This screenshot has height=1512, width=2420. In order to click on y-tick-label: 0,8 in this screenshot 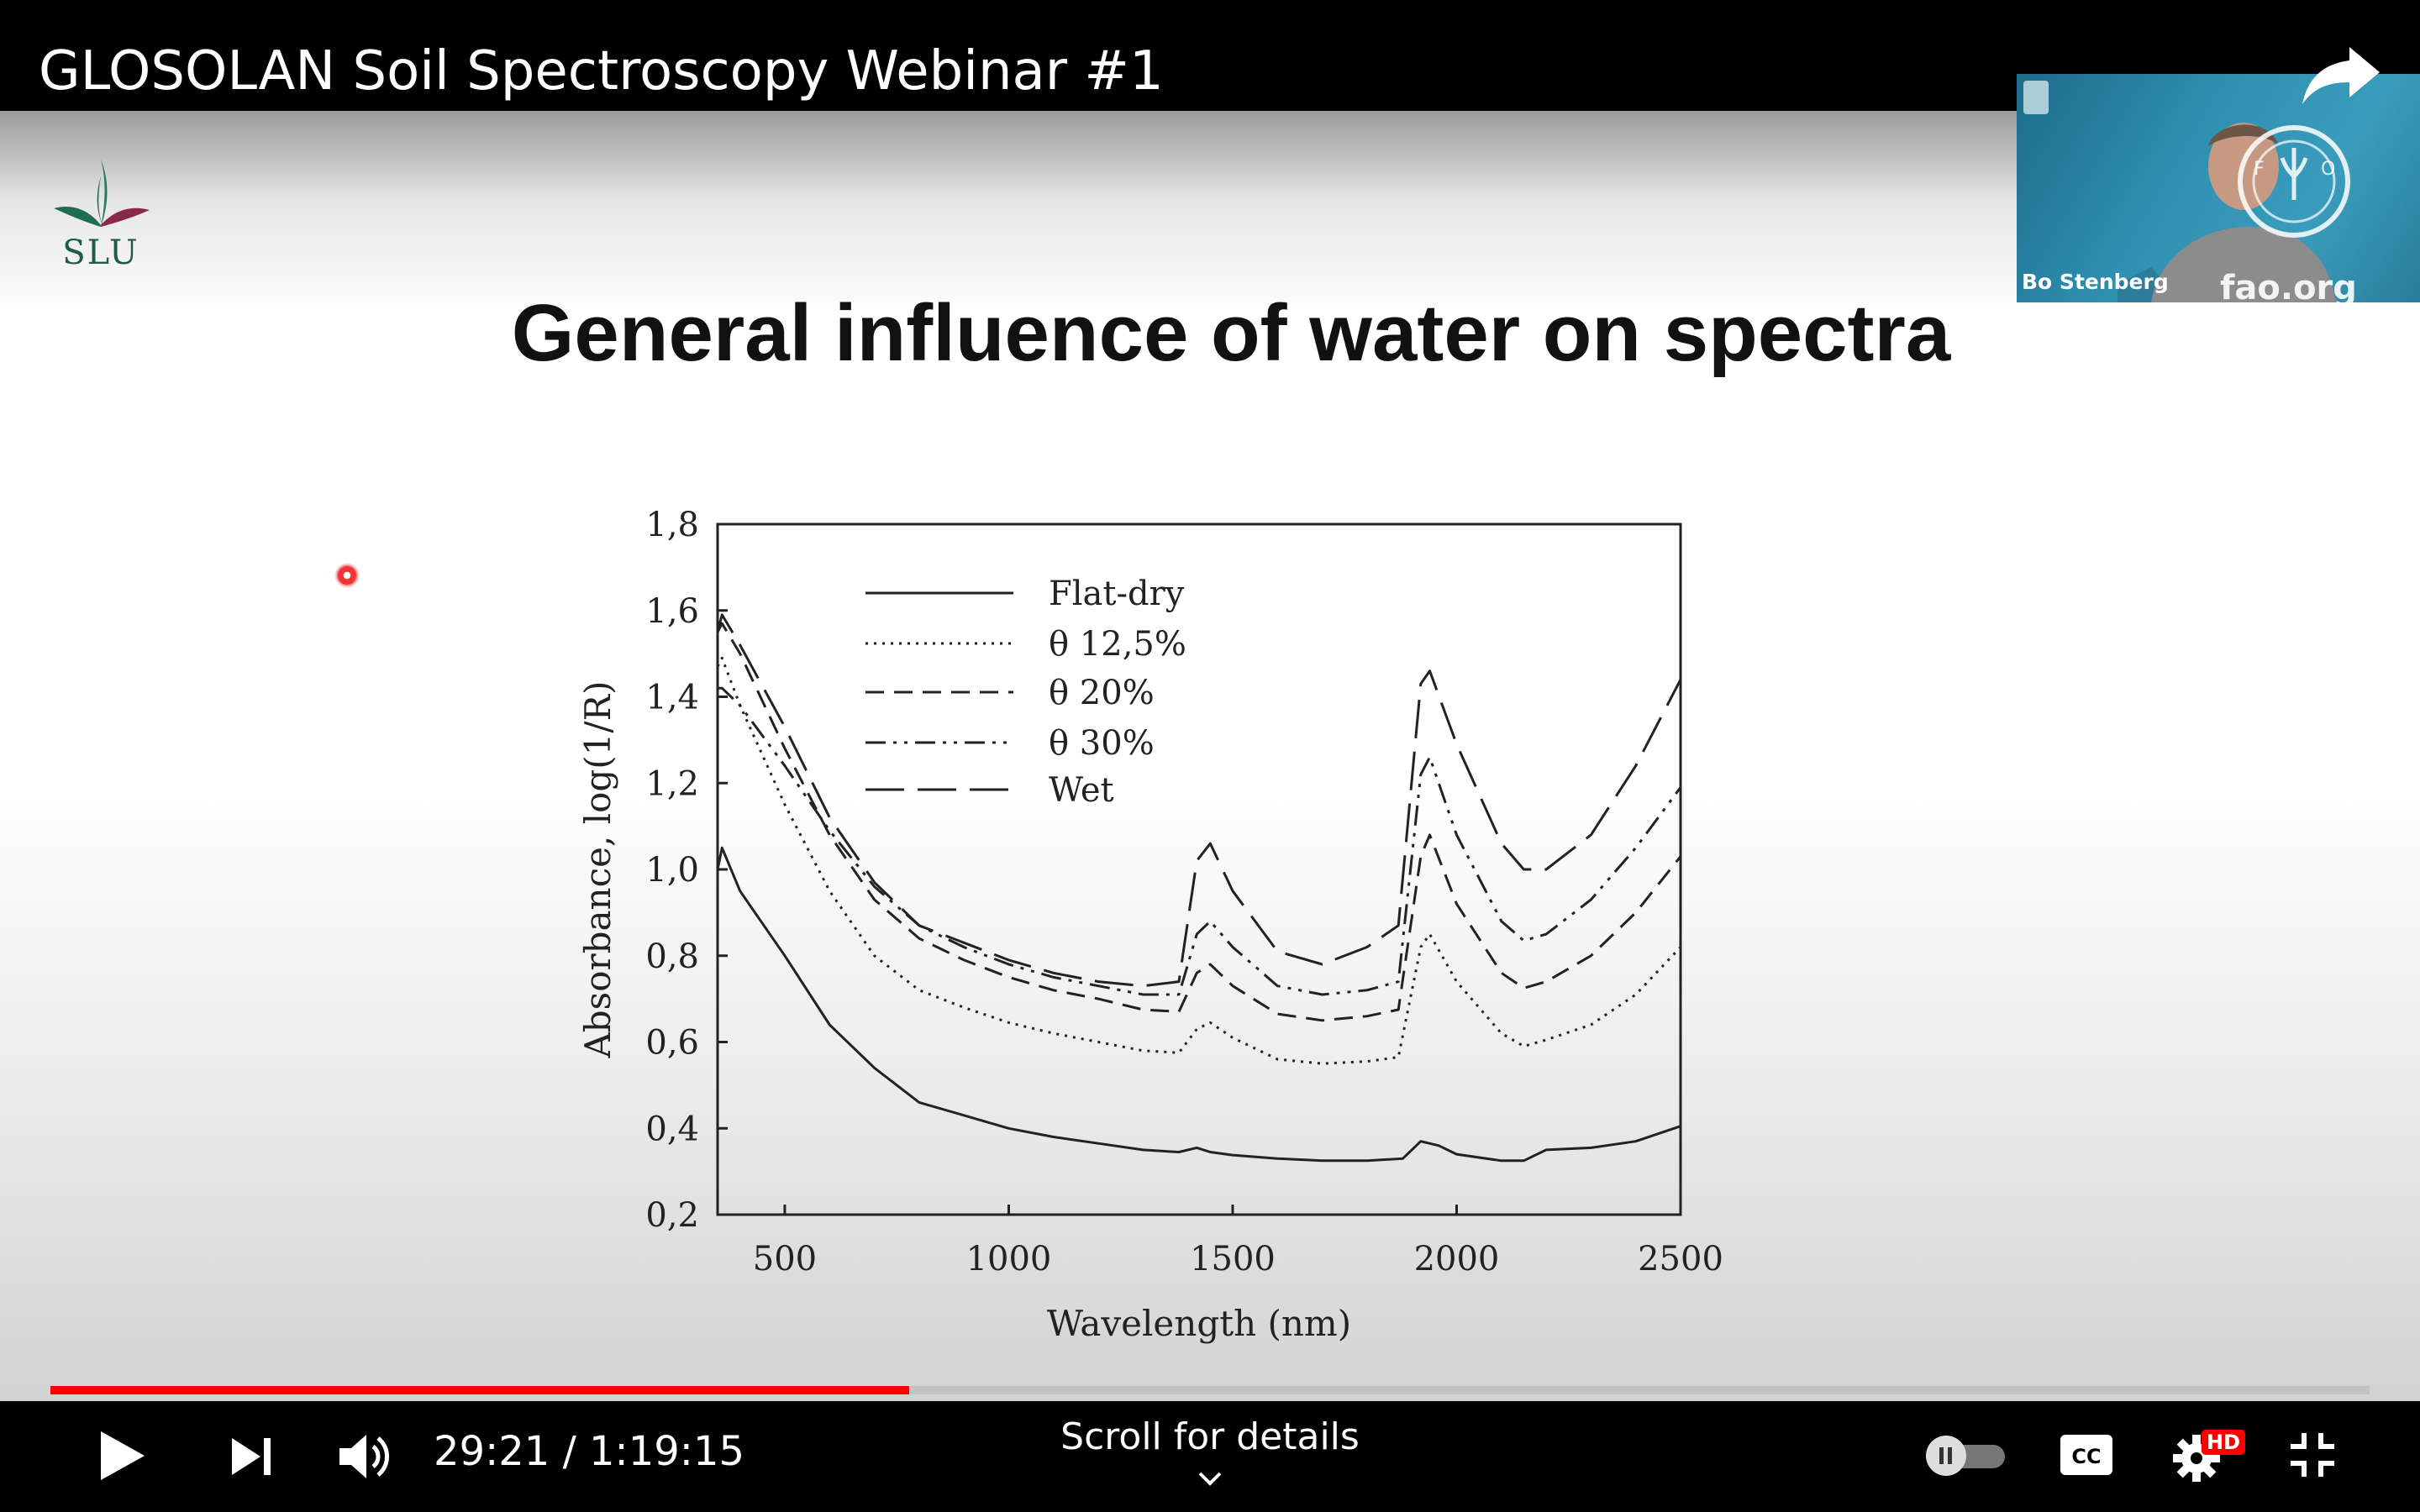, I will do `click(672, 956)`.